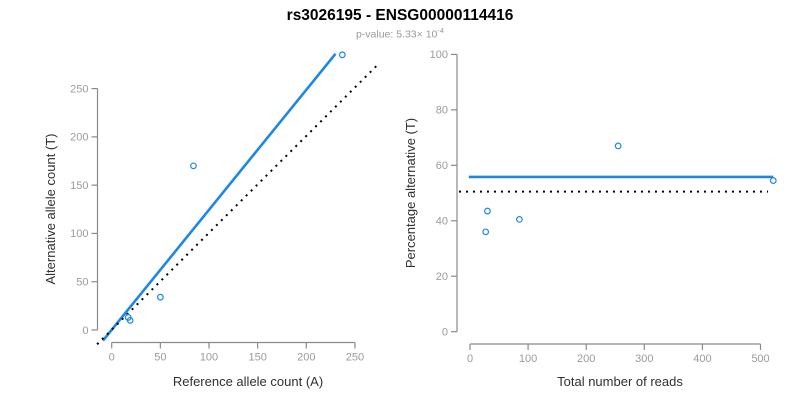 This screenshot has width=800, height=400. Describe the element at coordinates (442, 277) in the screenshot. I see `y-tick-label: 20` at that location.